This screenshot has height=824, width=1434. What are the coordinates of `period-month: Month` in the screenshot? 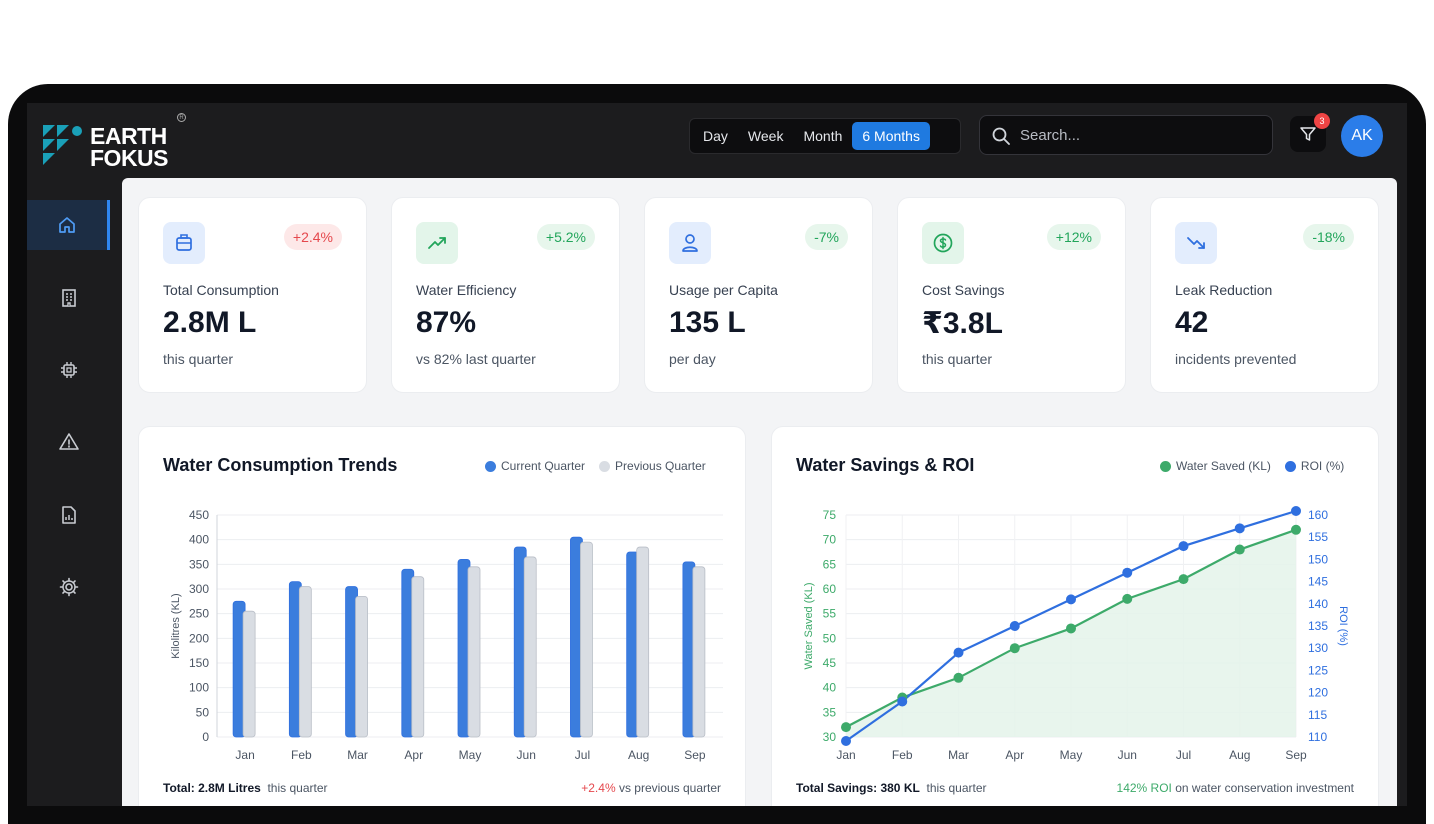 It's located at (823, 136).